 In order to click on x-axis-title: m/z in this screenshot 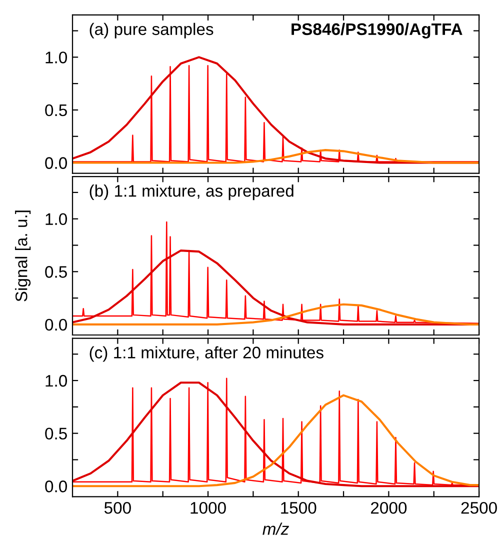, I will do `click(275, 528)`.